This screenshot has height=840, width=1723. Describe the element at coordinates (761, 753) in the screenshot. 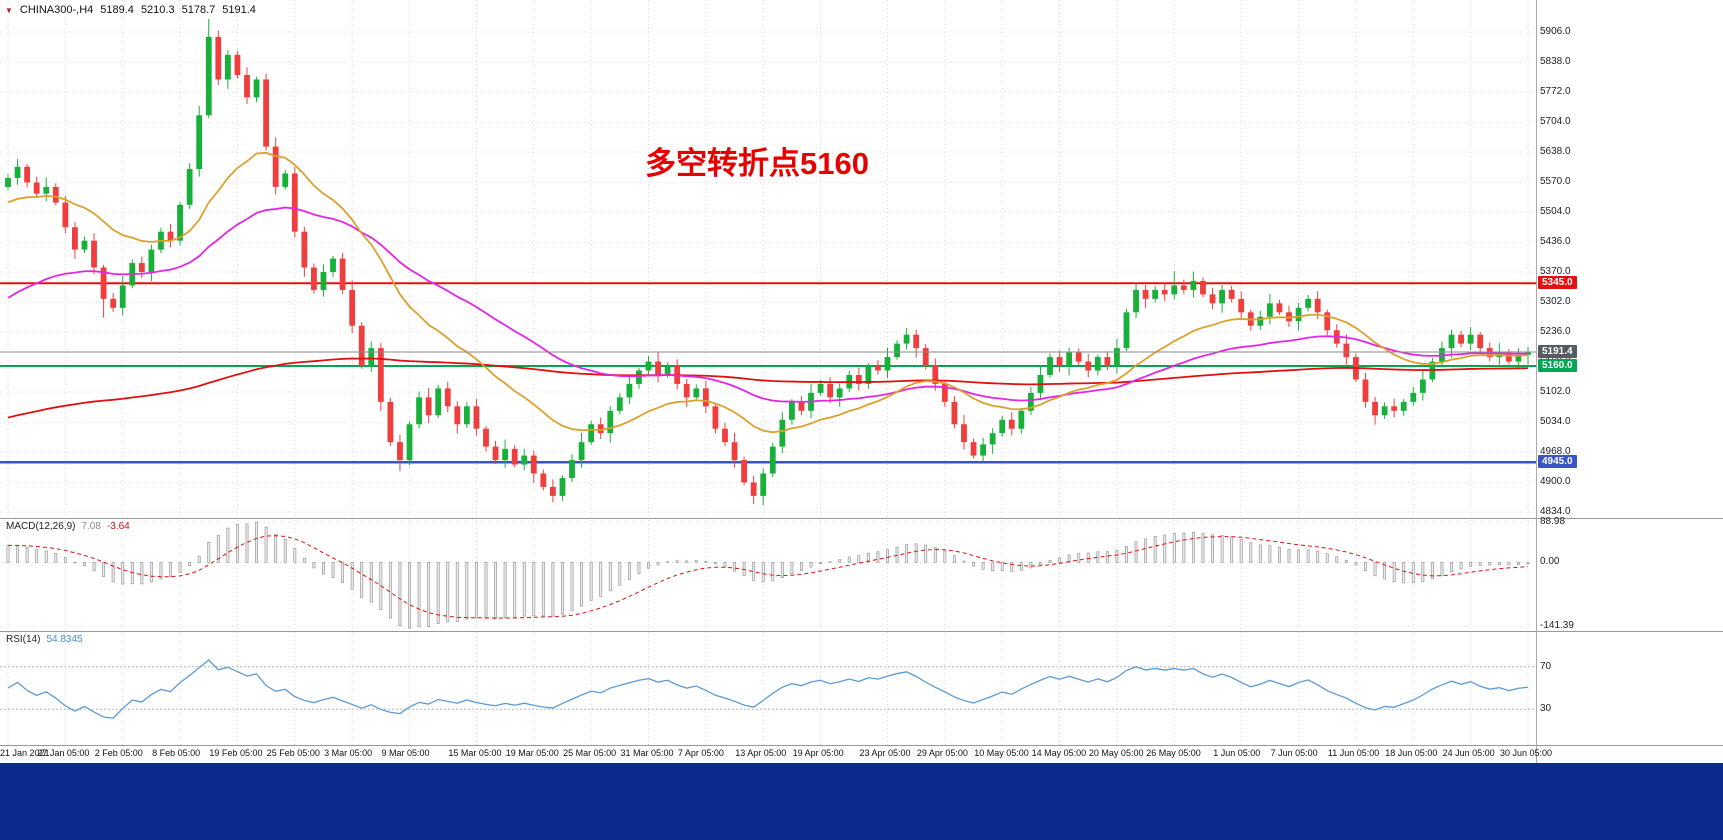

I see `time-tick: 13 Apr 05:00` at that location.